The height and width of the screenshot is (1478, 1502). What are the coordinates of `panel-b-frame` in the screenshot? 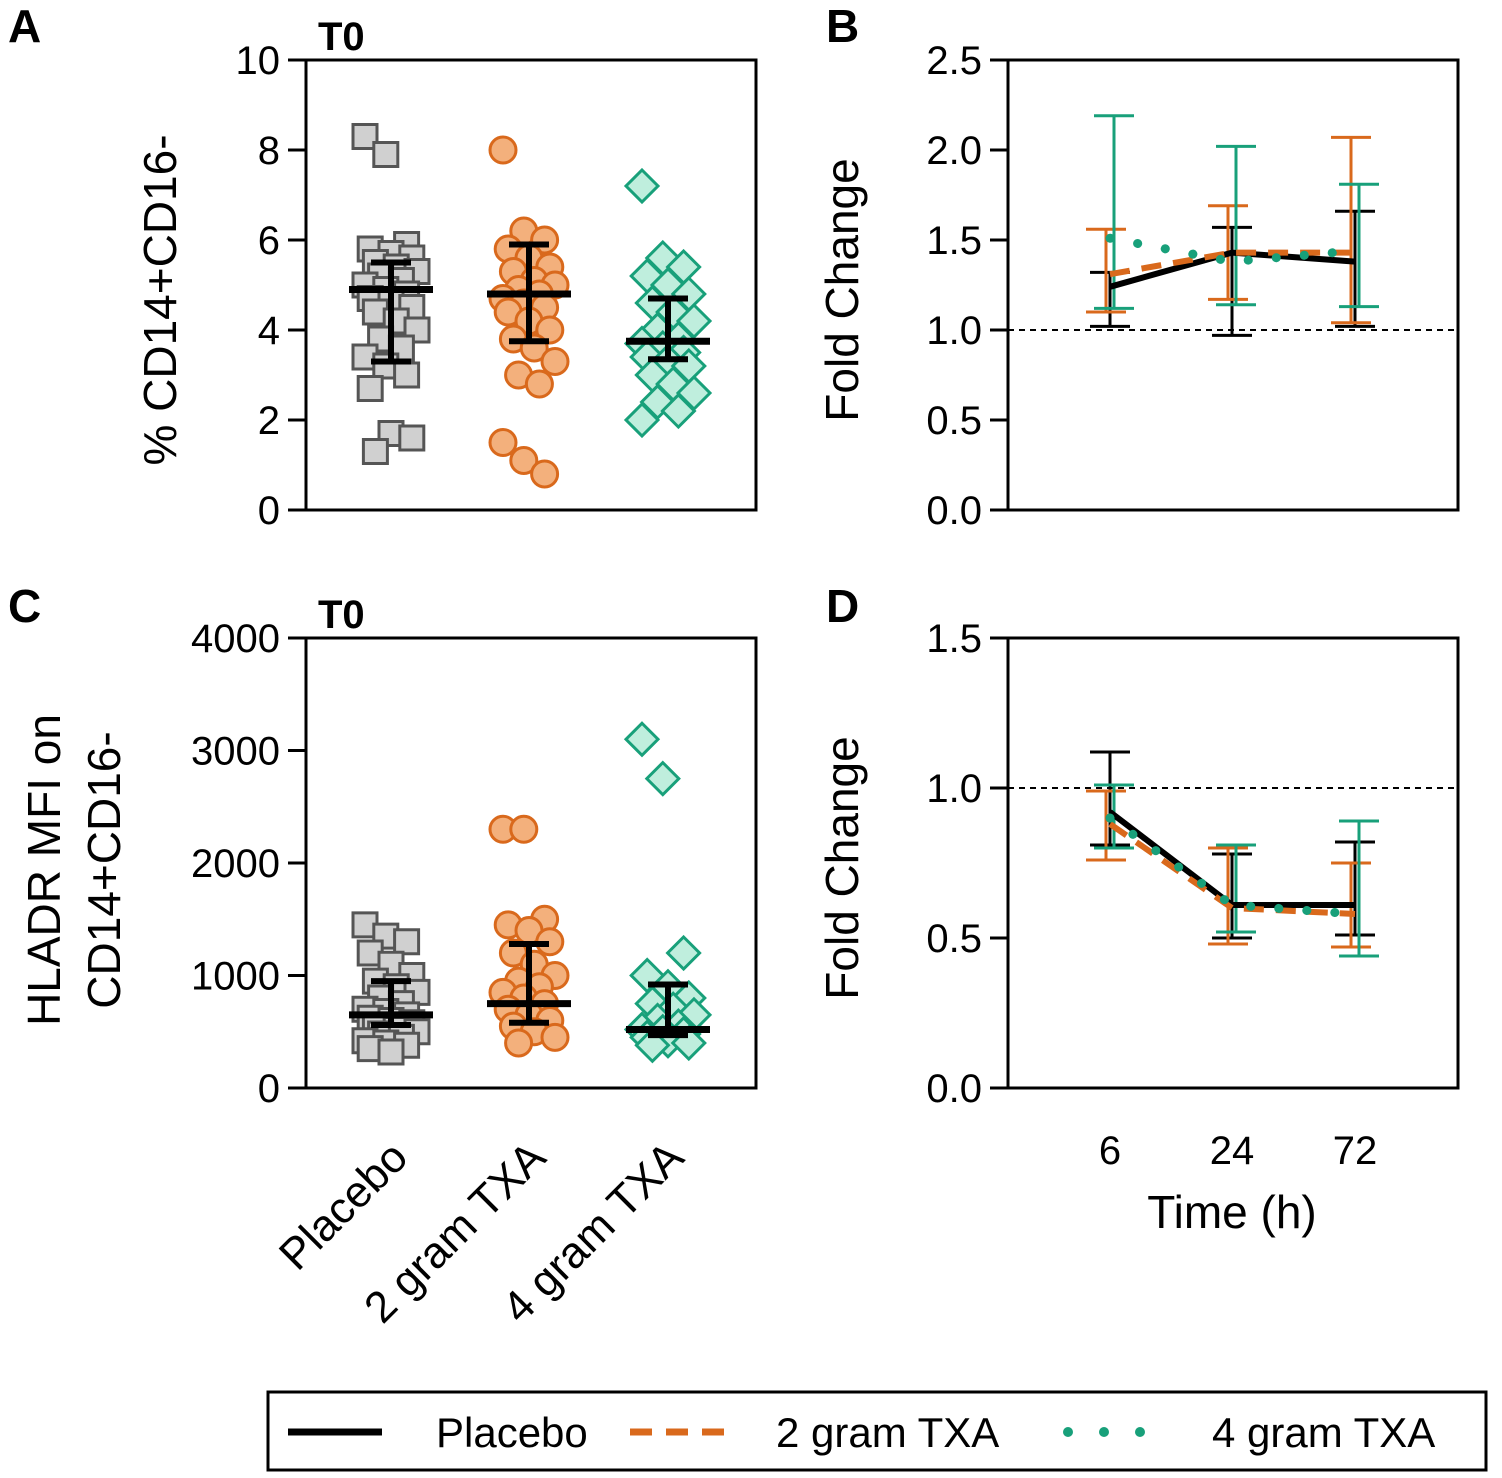 It's located at (1233, 285).